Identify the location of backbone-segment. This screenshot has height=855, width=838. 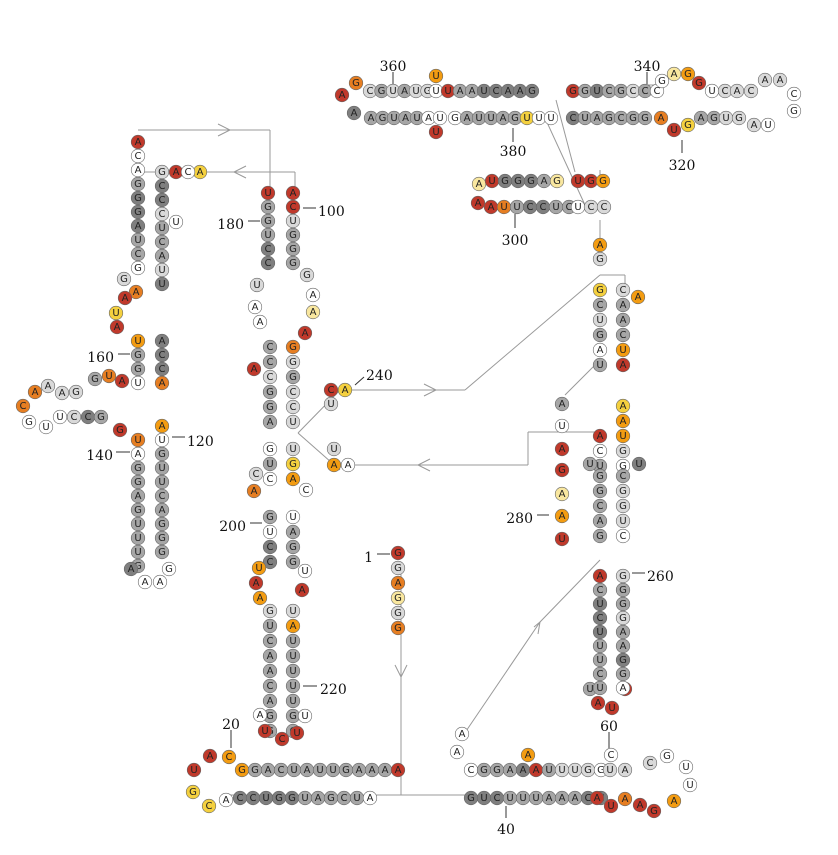
(570, 591).